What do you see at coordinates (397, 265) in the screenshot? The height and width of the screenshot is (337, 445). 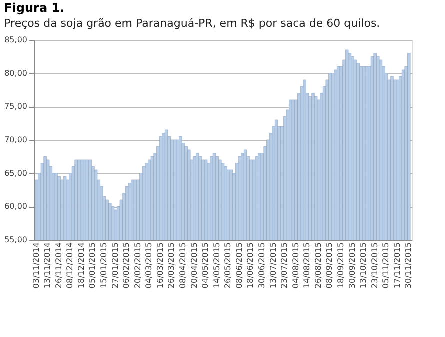 I see `x-tick-label: 17/11/2015` at bounding box center [397, 265].